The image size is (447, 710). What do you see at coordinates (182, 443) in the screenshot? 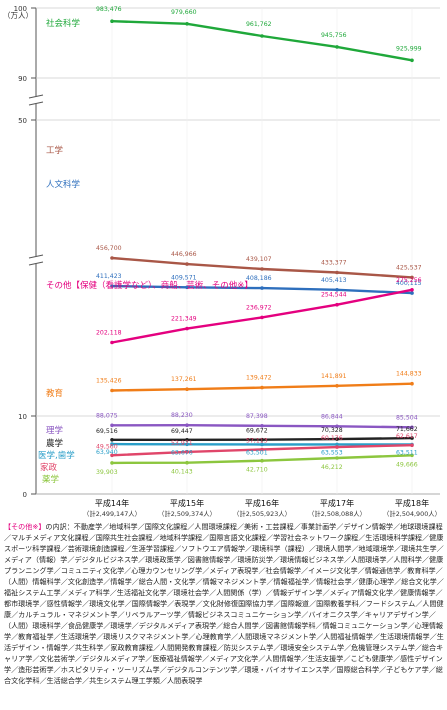
I see `data-label: 53,971` at bounding box center [182, 443].